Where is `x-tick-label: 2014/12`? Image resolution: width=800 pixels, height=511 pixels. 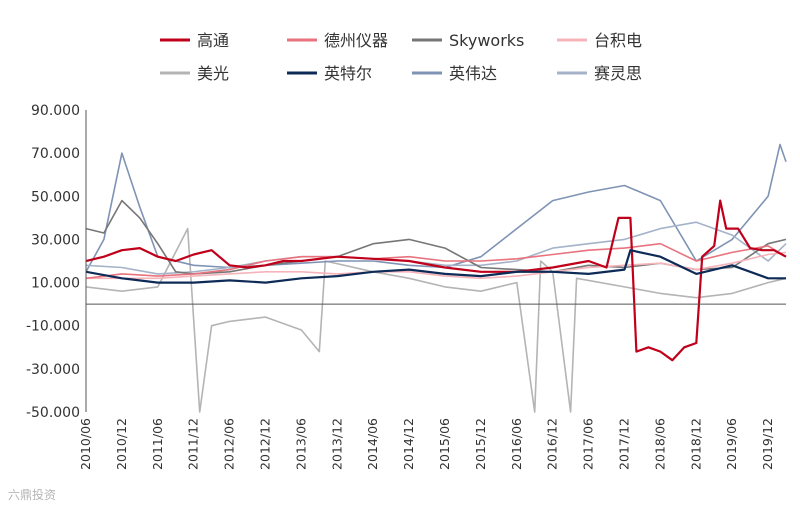 x-tick-label: 2014/12 is located at coordinates (408, 444).